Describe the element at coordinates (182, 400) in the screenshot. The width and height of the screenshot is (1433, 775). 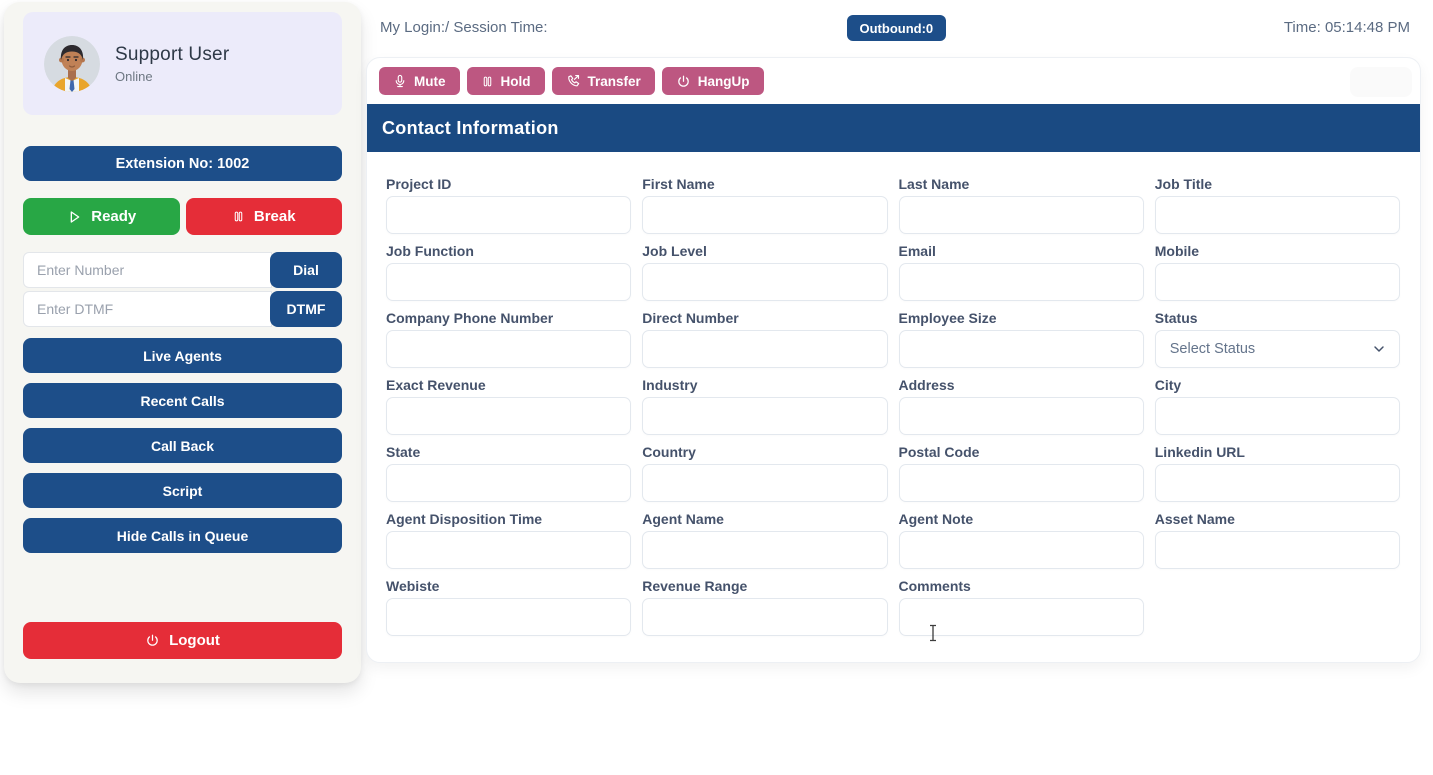
I see `sidebar-item-recent-calls: Recent Calls` at that location.